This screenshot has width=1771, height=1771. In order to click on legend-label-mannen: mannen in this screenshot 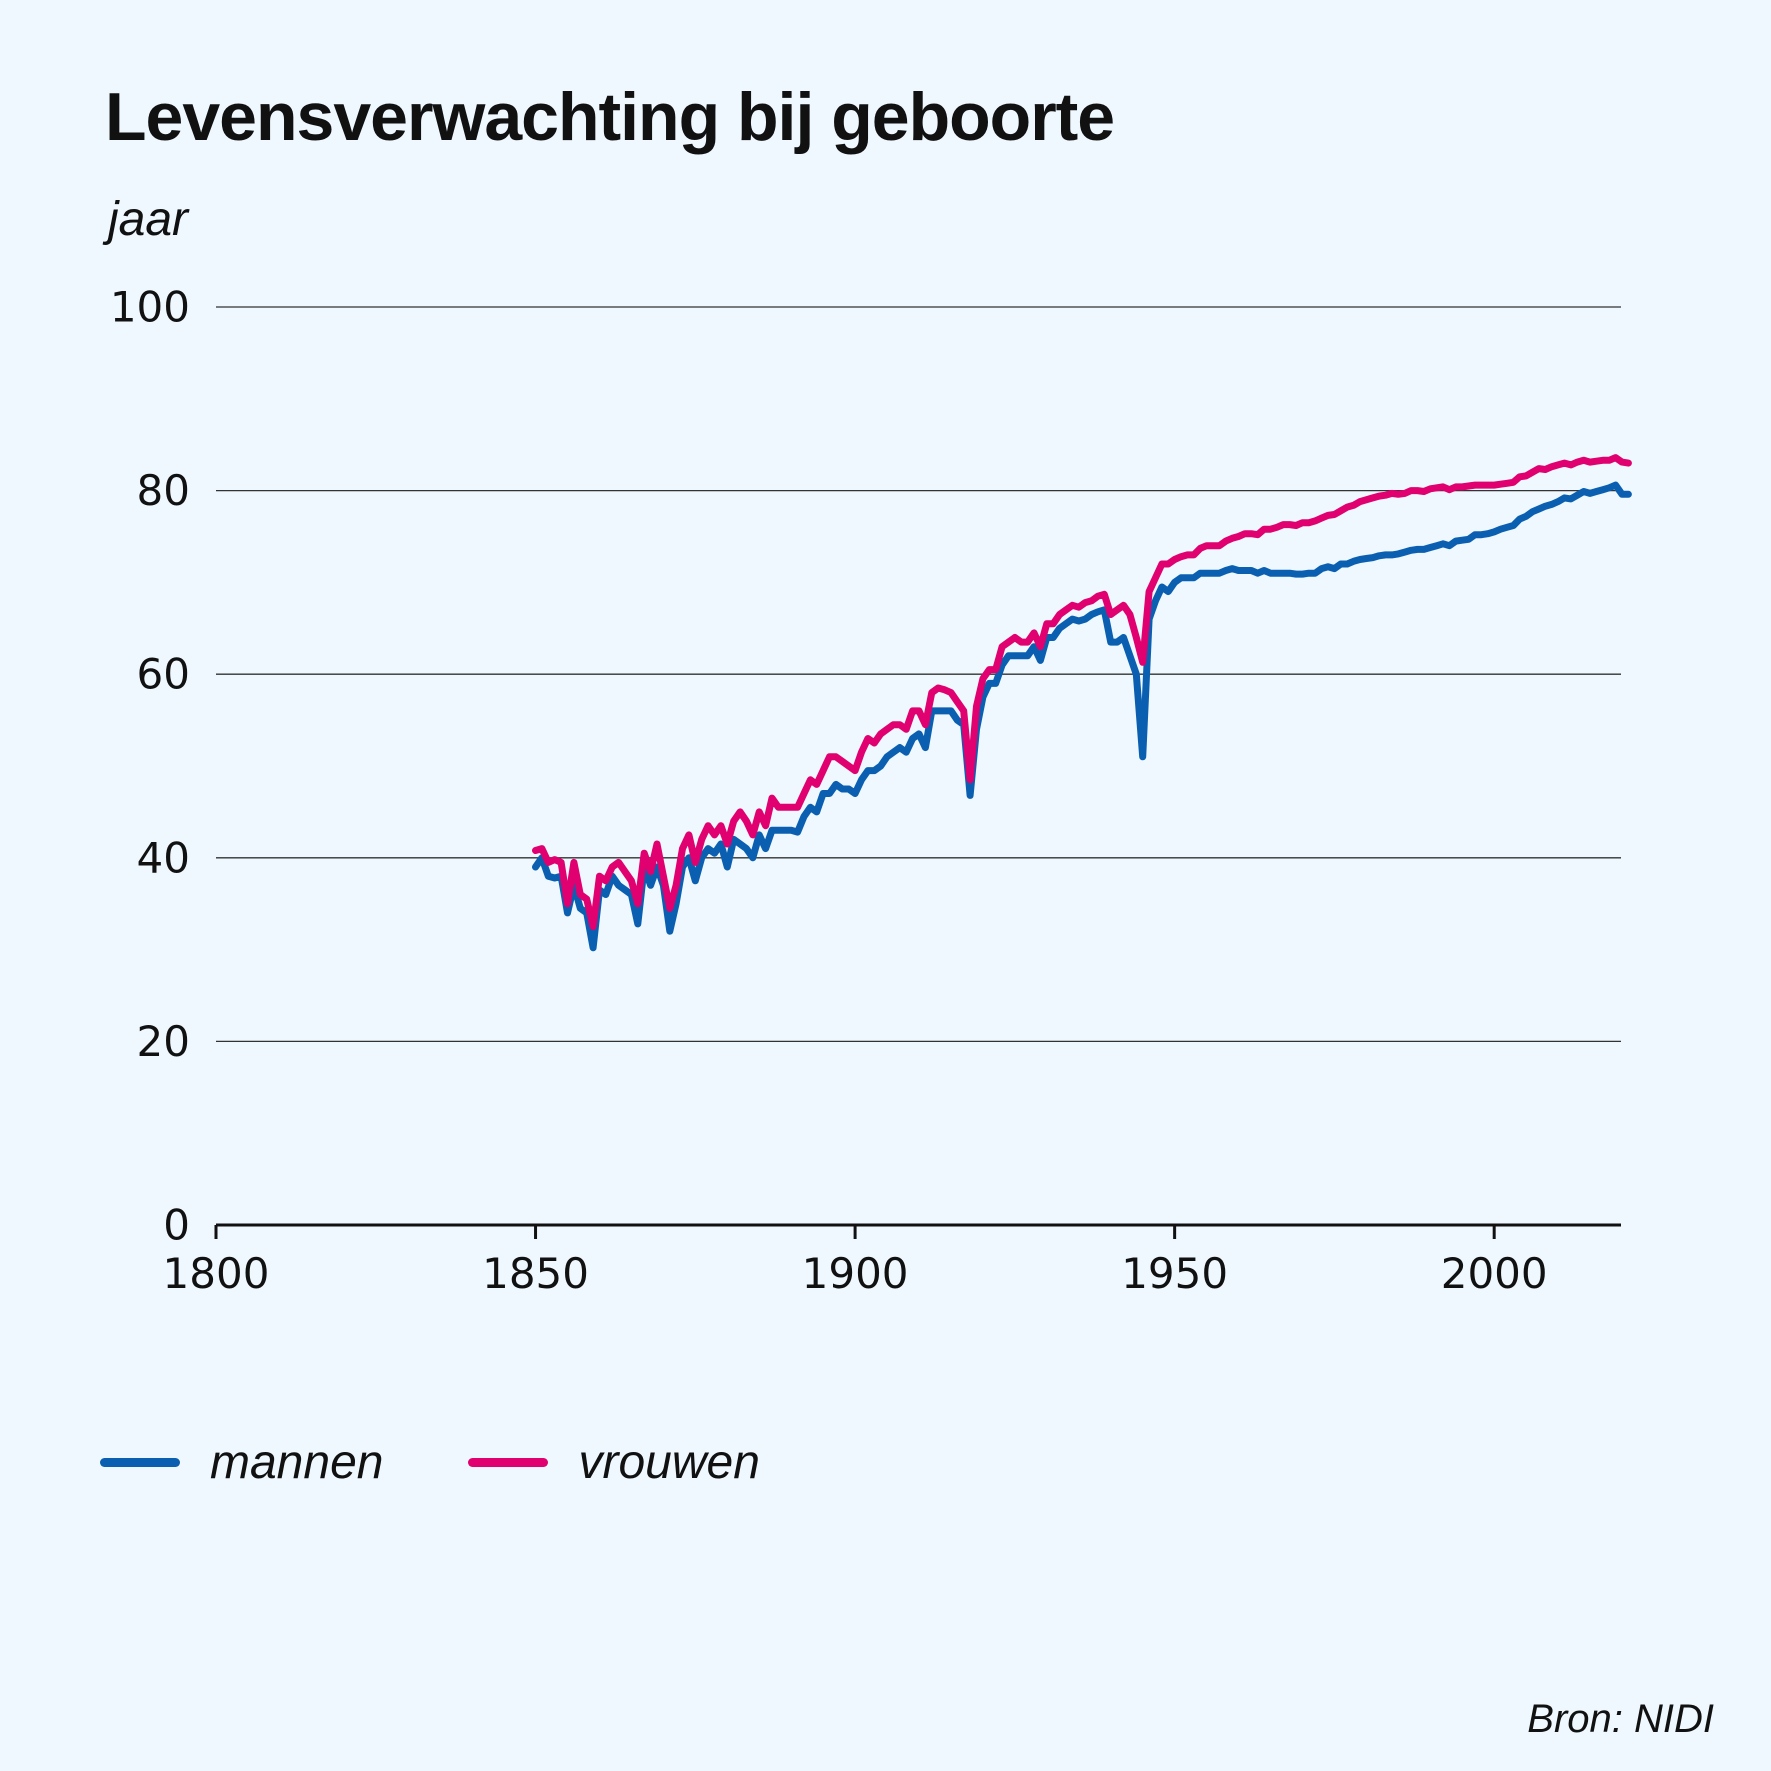, I will do `click(297, 1462)`.